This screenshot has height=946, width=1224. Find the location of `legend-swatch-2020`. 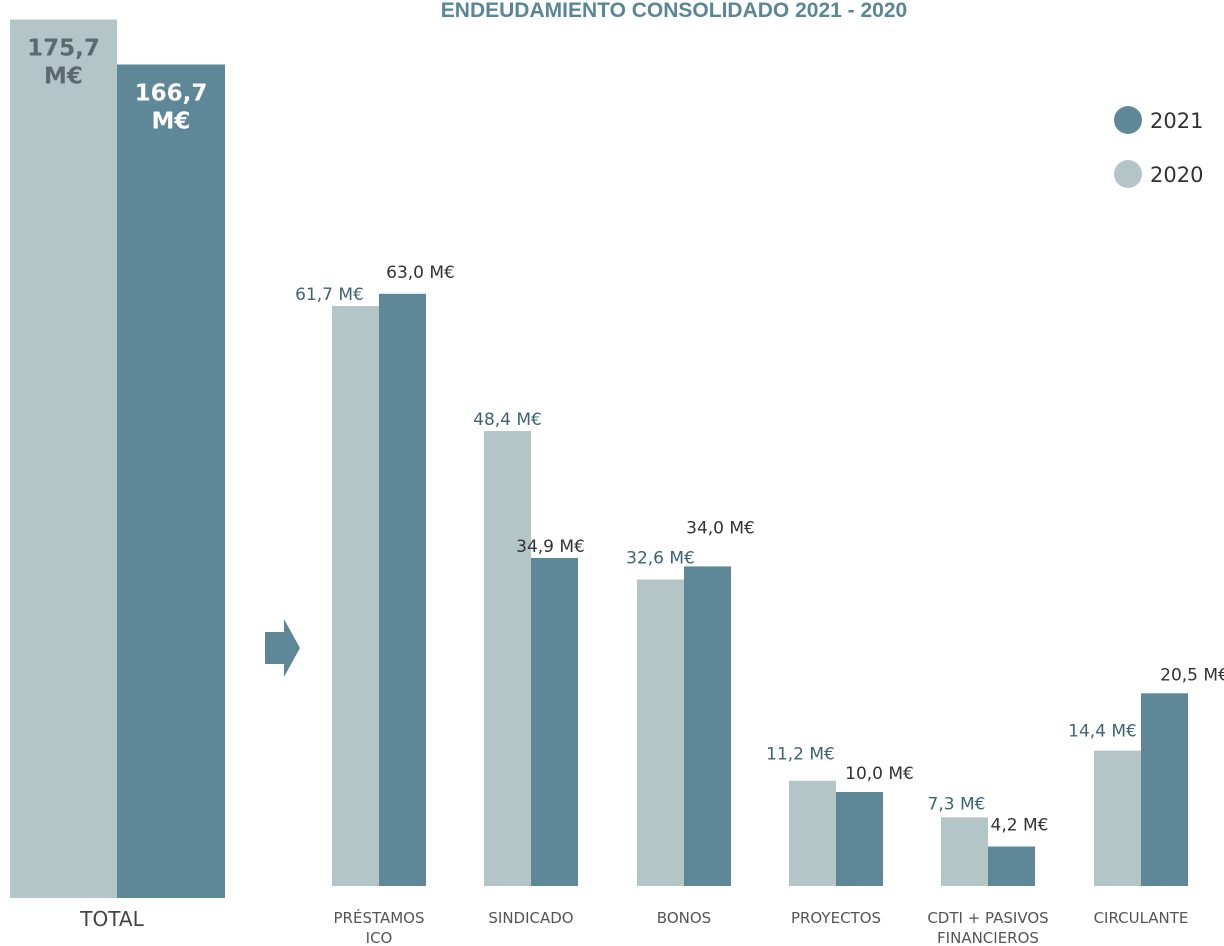

legend-swatch-2020 is located at coordinates (1128, 174).